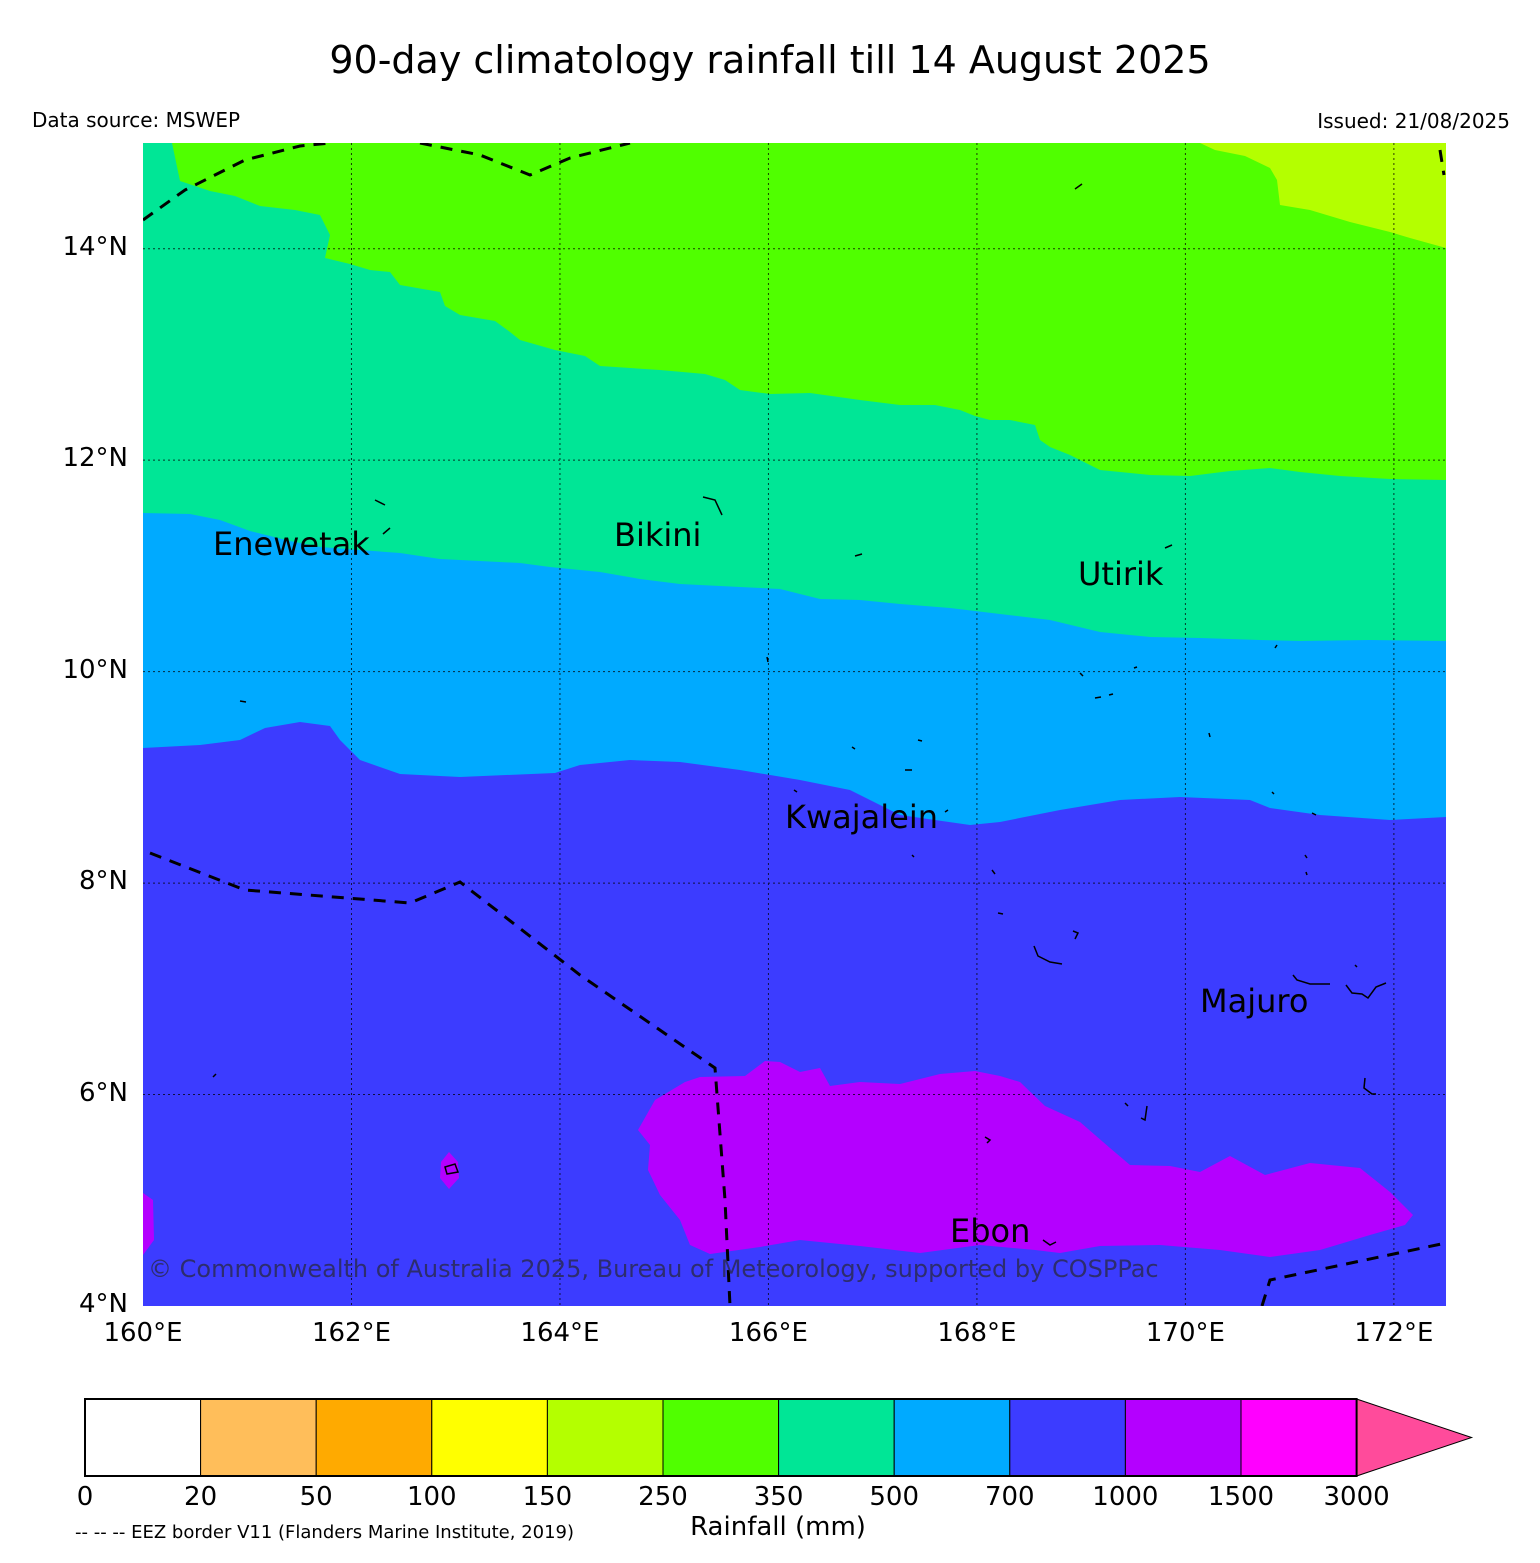 The height and width of the screenshot is (1563, 1540). I want to click on colorbar-tick-label: 100, so click(431, 1497).